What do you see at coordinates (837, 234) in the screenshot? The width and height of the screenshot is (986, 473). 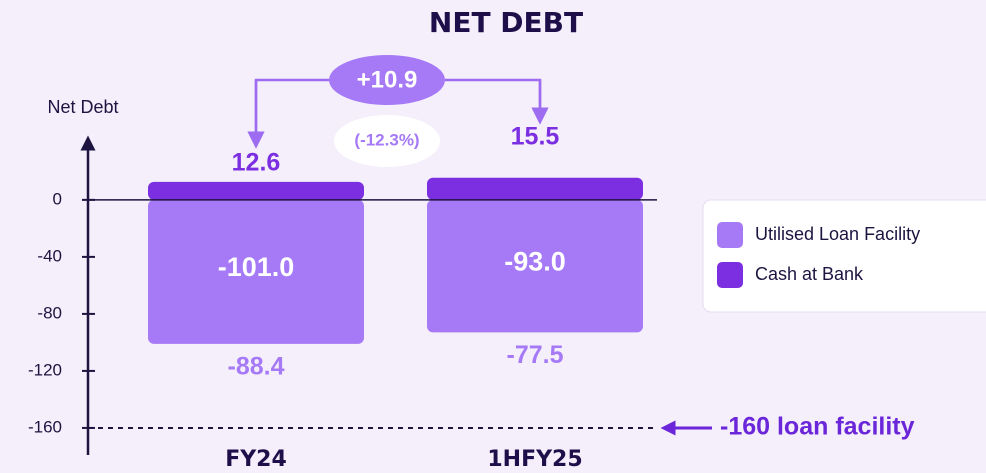 I see `legend-label: Utilised Loan Facility` at bounding box center [837, 234].